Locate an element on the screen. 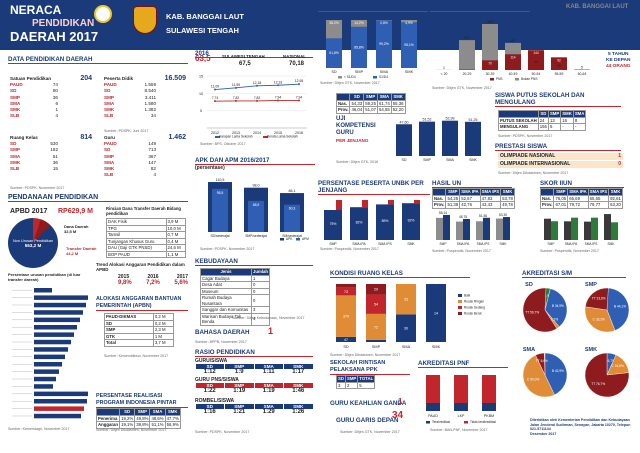 The image size is (640, 453). table-cell: Prov. is located at coordinates (343, 110).